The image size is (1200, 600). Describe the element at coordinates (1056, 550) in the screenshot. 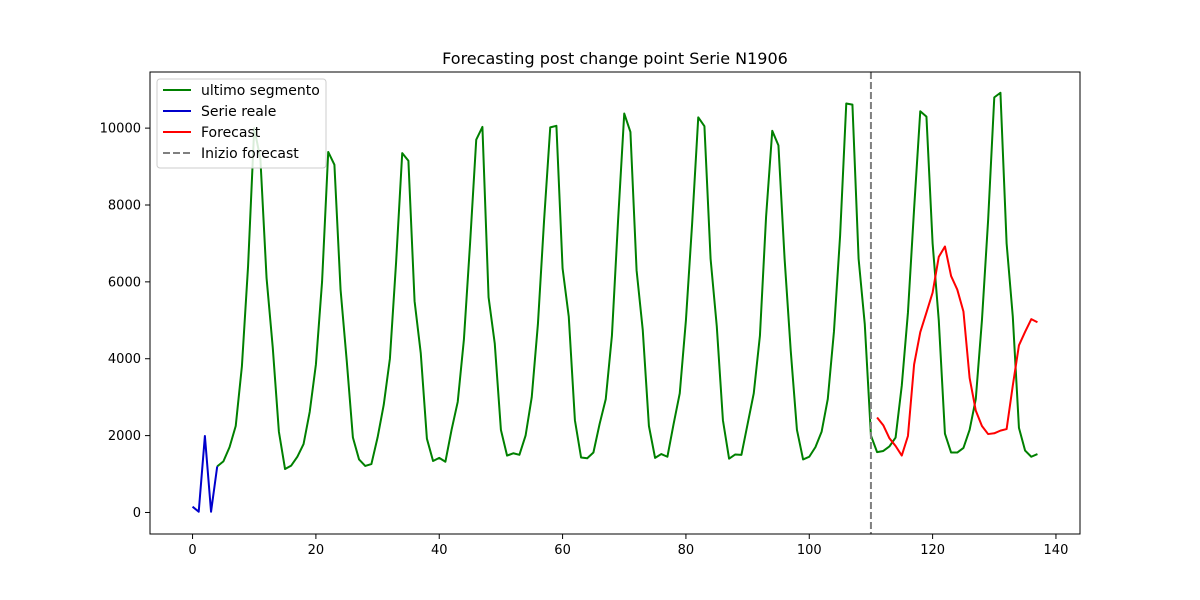

I see `x-tick-label: 140` at that location.